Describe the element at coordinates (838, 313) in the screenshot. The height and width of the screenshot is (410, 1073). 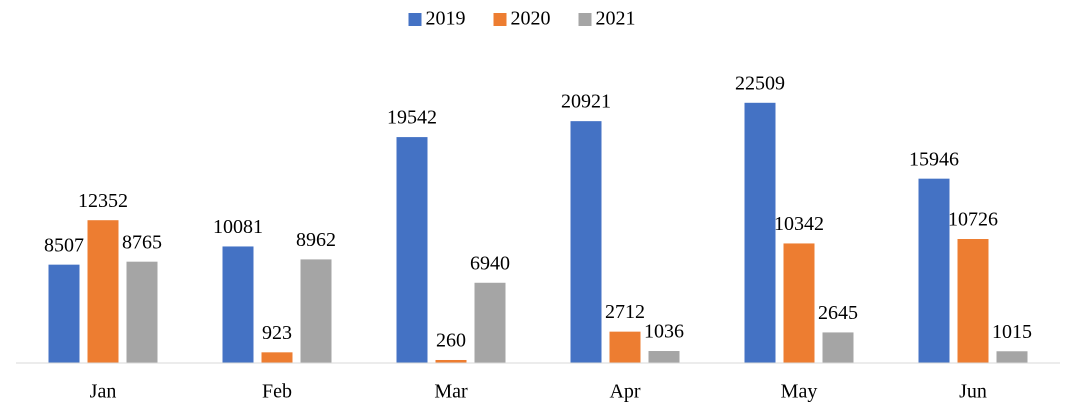
I see `value-label: 2645` at that location.